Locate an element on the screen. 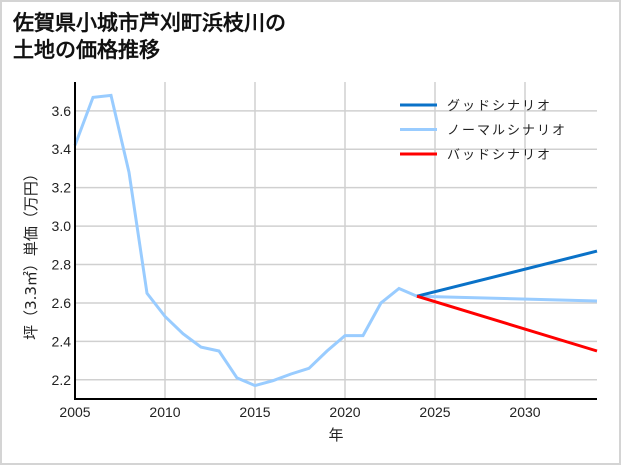 Image resolution: width=621 pixels, height=465 pixels. x-tick-label: 2015 is located at coordinates (254, 412).